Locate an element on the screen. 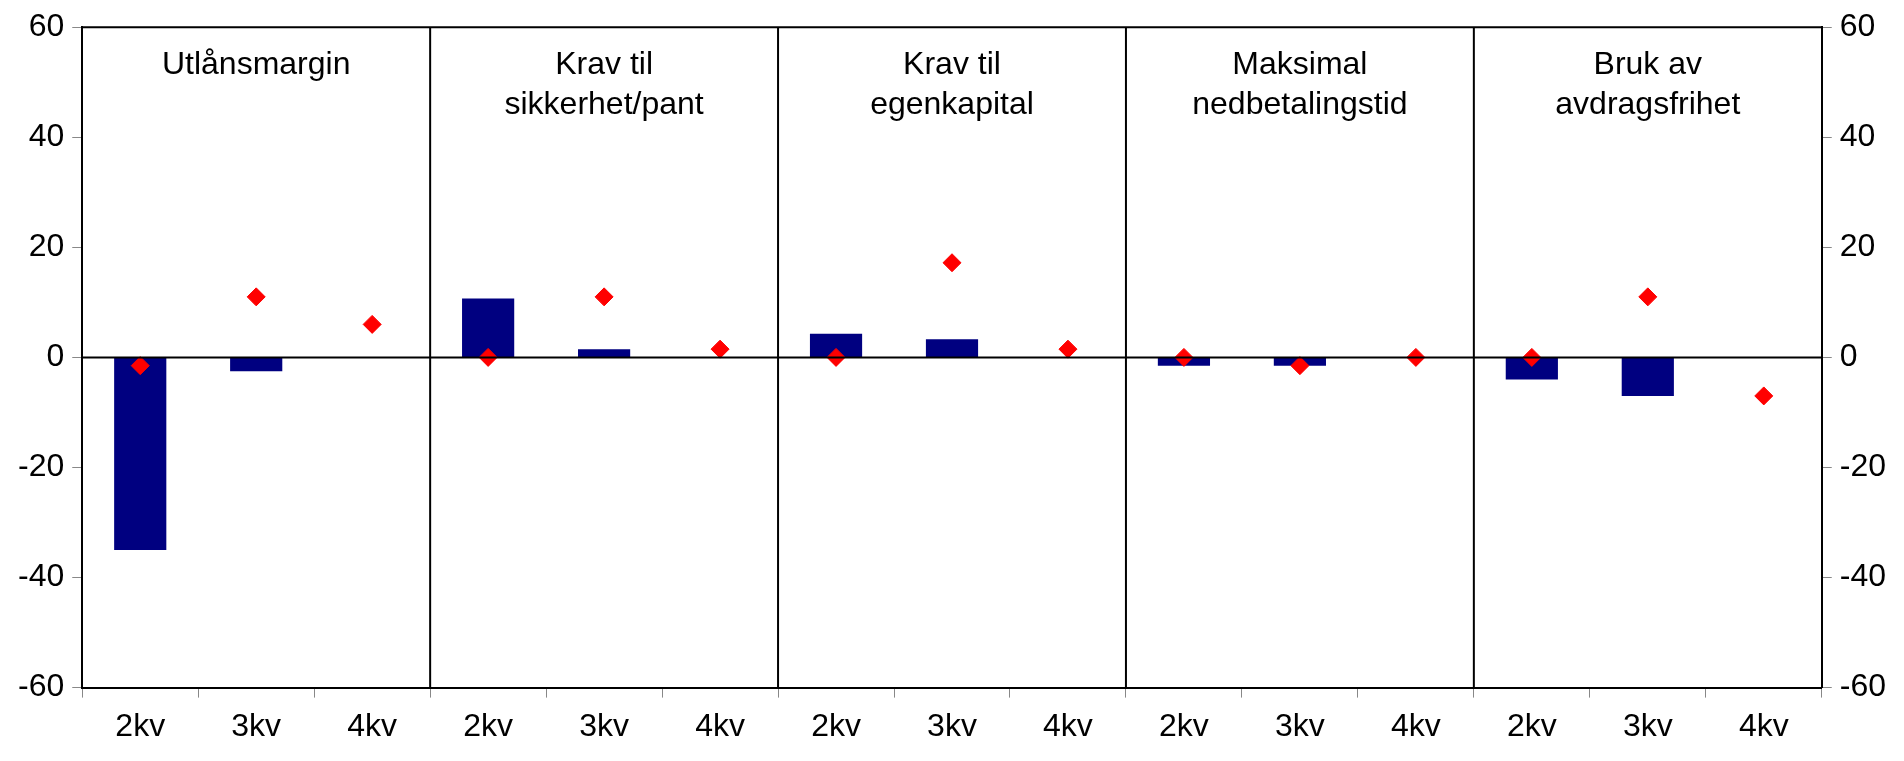 This screenshot has width=1904, height=761. y2-tick-label: -40 is located at coordinates (1862, 575).